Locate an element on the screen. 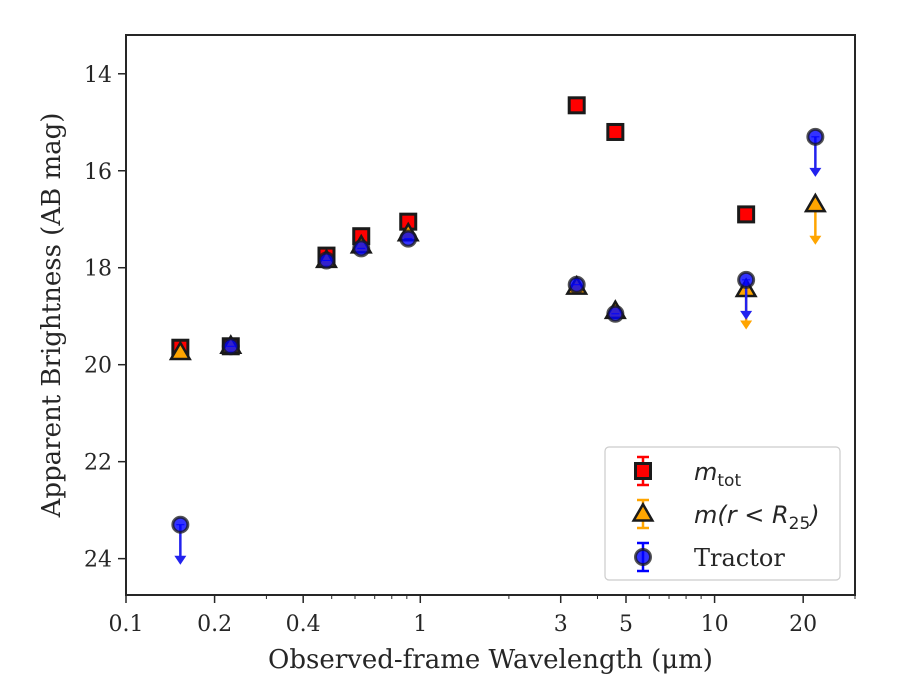 This screenshot has height=700, width=900. y-tick-label: 20 is located at coordinates (98, 366).